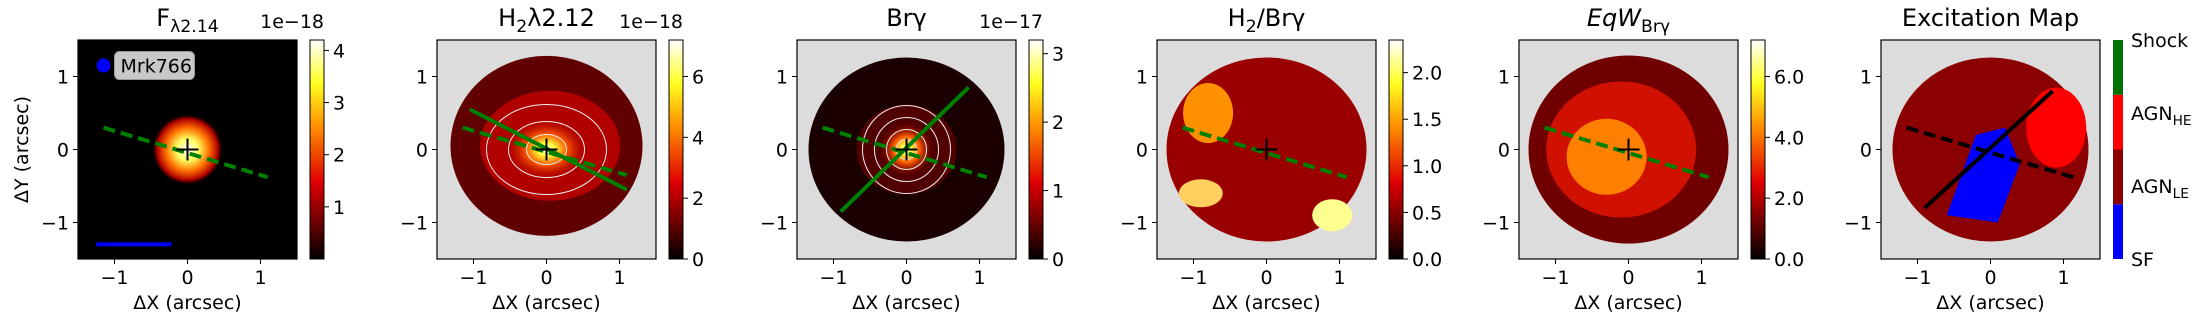 The height and width of the screenshot is (324, 2200). What do you see at coordinates (128, 229) in the screenshot?
I see `scale-bar-label: 268 pc` at bounding box center [128, 229].